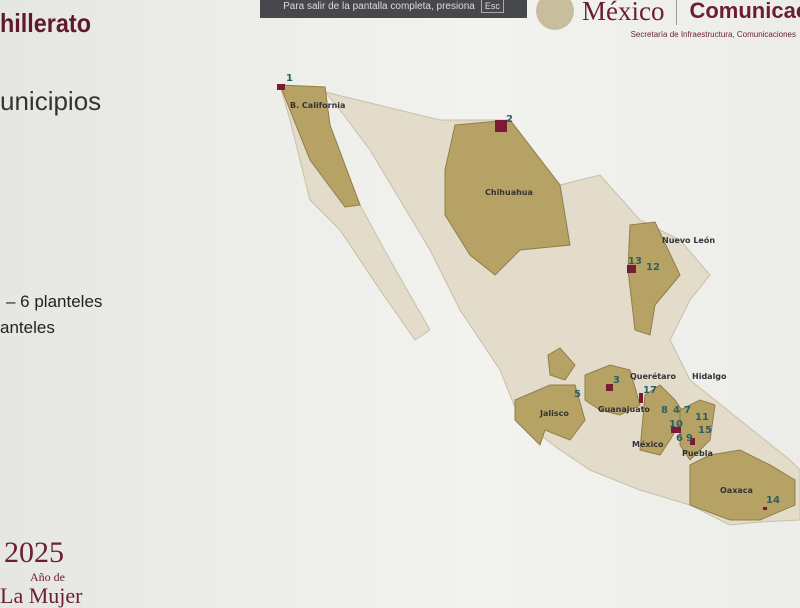  What do you see at coordinates (317, 105) in the screenshot?
I see `state-label: B. California` at bounding box center [317, 105].